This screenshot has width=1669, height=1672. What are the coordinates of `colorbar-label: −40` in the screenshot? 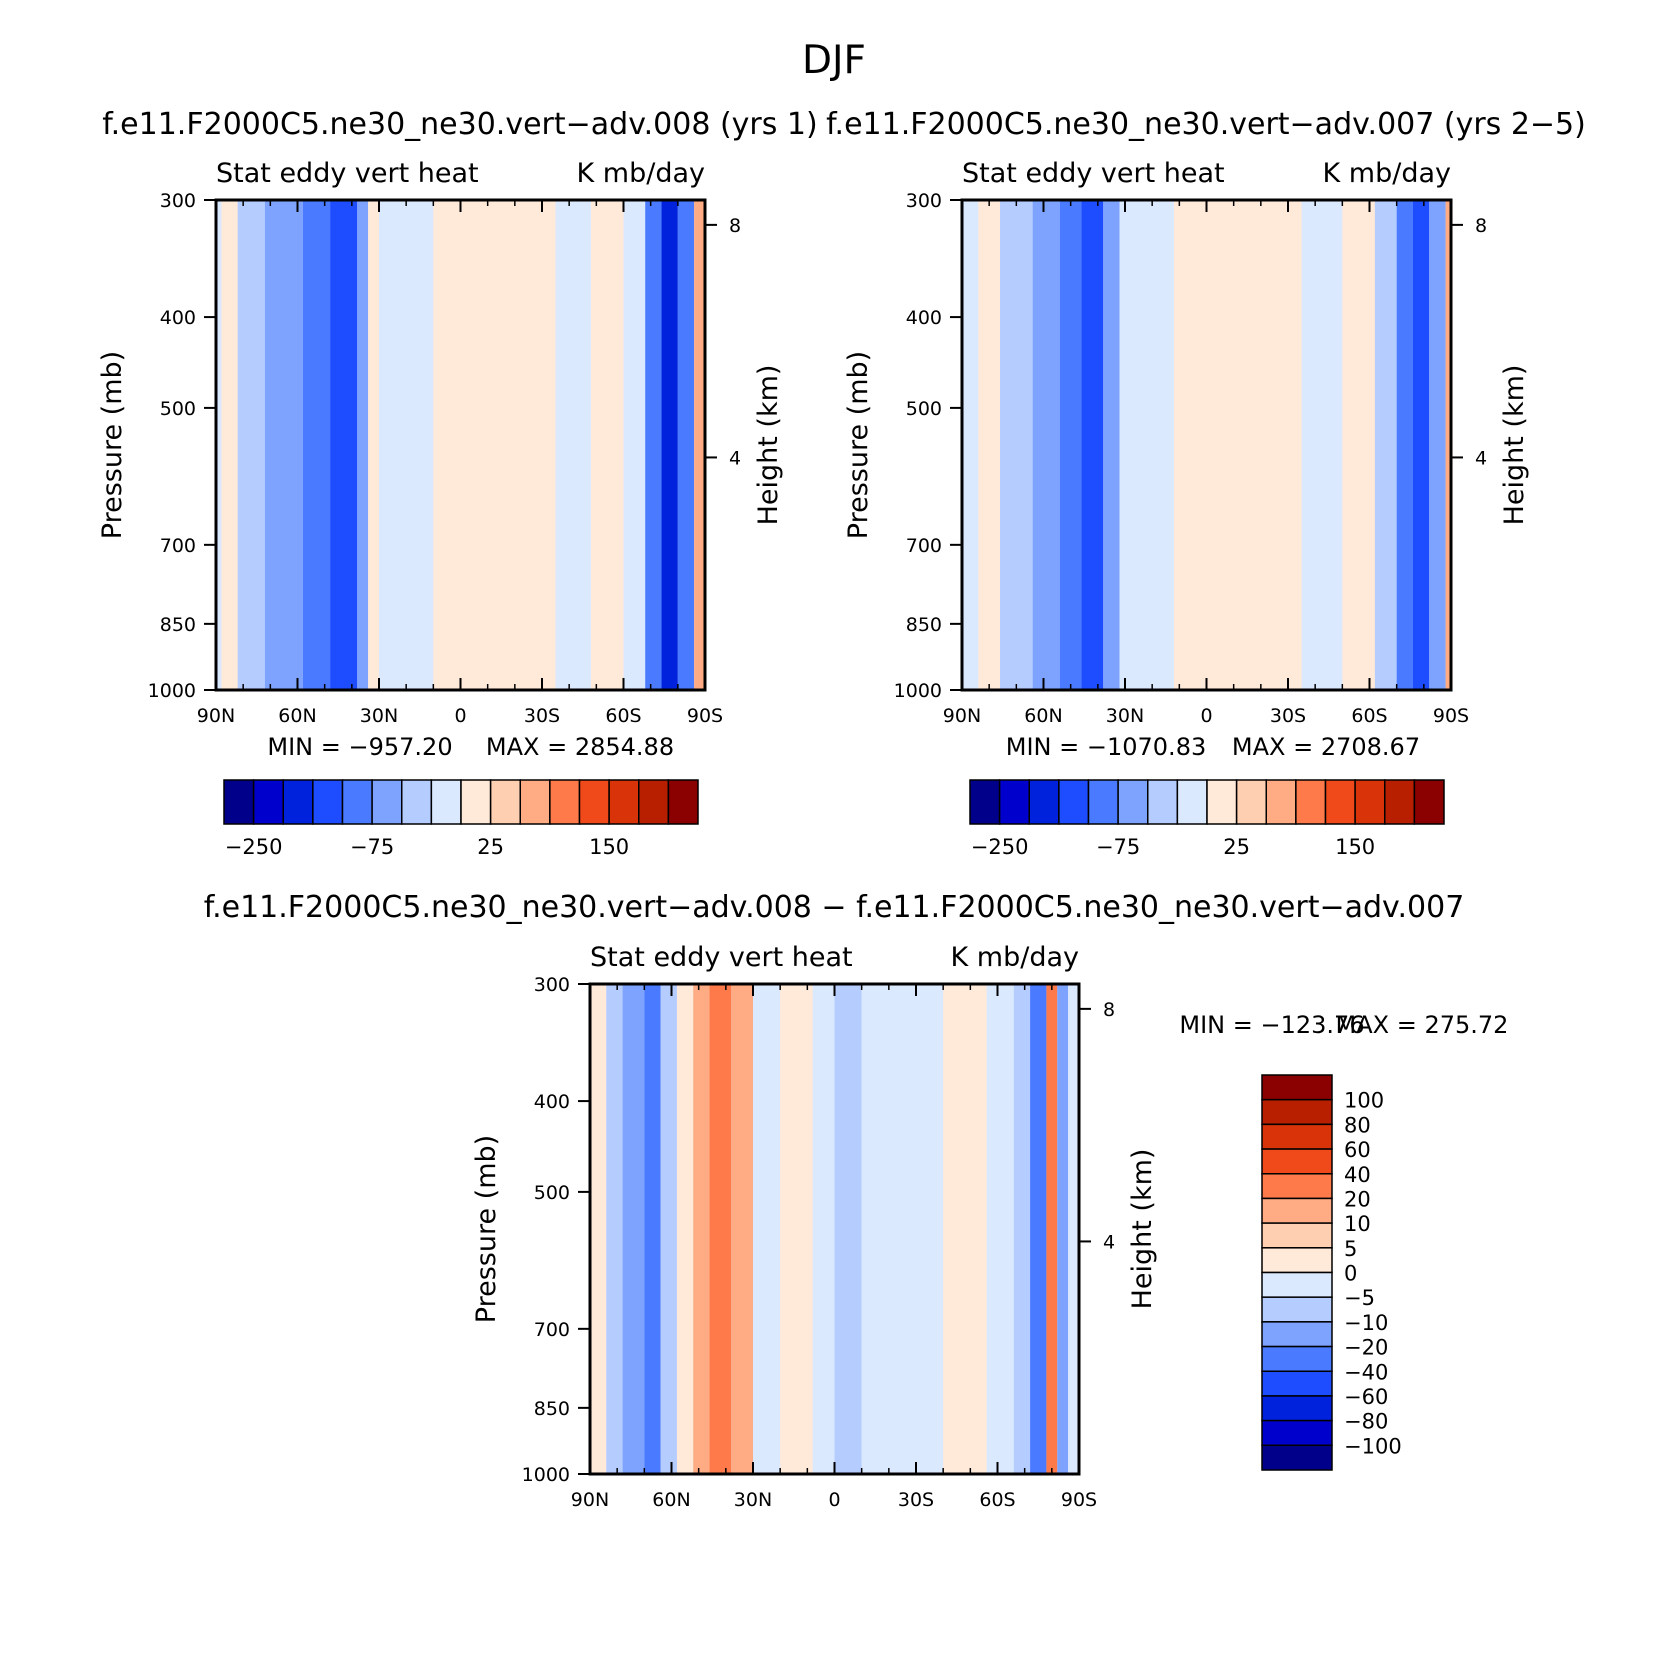 It's located at (1366, 1372).